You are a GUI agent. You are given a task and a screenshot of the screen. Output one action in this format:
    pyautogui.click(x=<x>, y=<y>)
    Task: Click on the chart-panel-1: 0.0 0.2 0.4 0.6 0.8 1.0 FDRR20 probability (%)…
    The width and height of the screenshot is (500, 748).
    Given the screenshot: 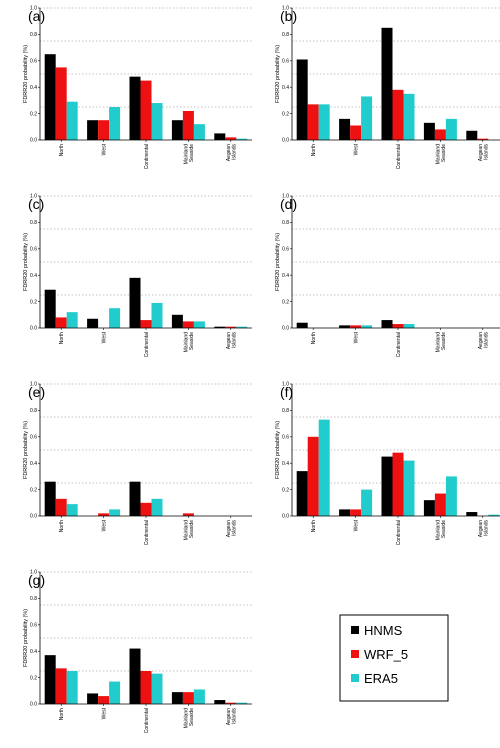 What is the action you would take?
    pyautogui.click(x=137, y=87)
    